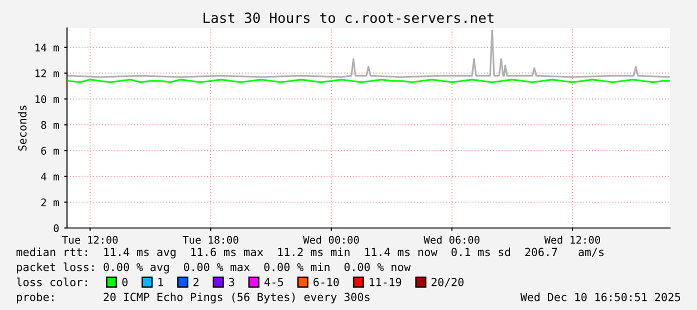  Describe the element at coordinates (600, 297) in the screenshot. I see `text: Wed Dec 10 16:50:51 2025` at that location.